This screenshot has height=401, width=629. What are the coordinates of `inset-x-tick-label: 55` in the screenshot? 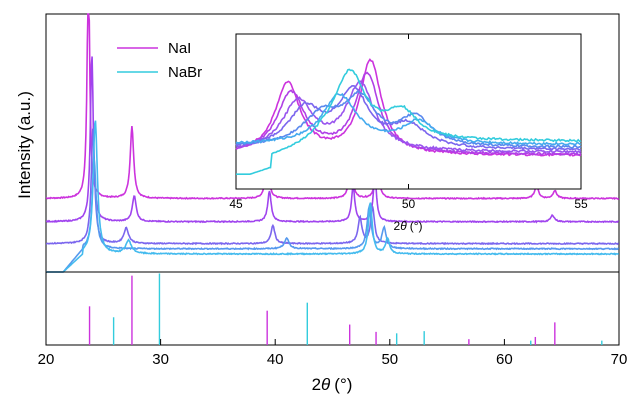 It's located at (581, 204).